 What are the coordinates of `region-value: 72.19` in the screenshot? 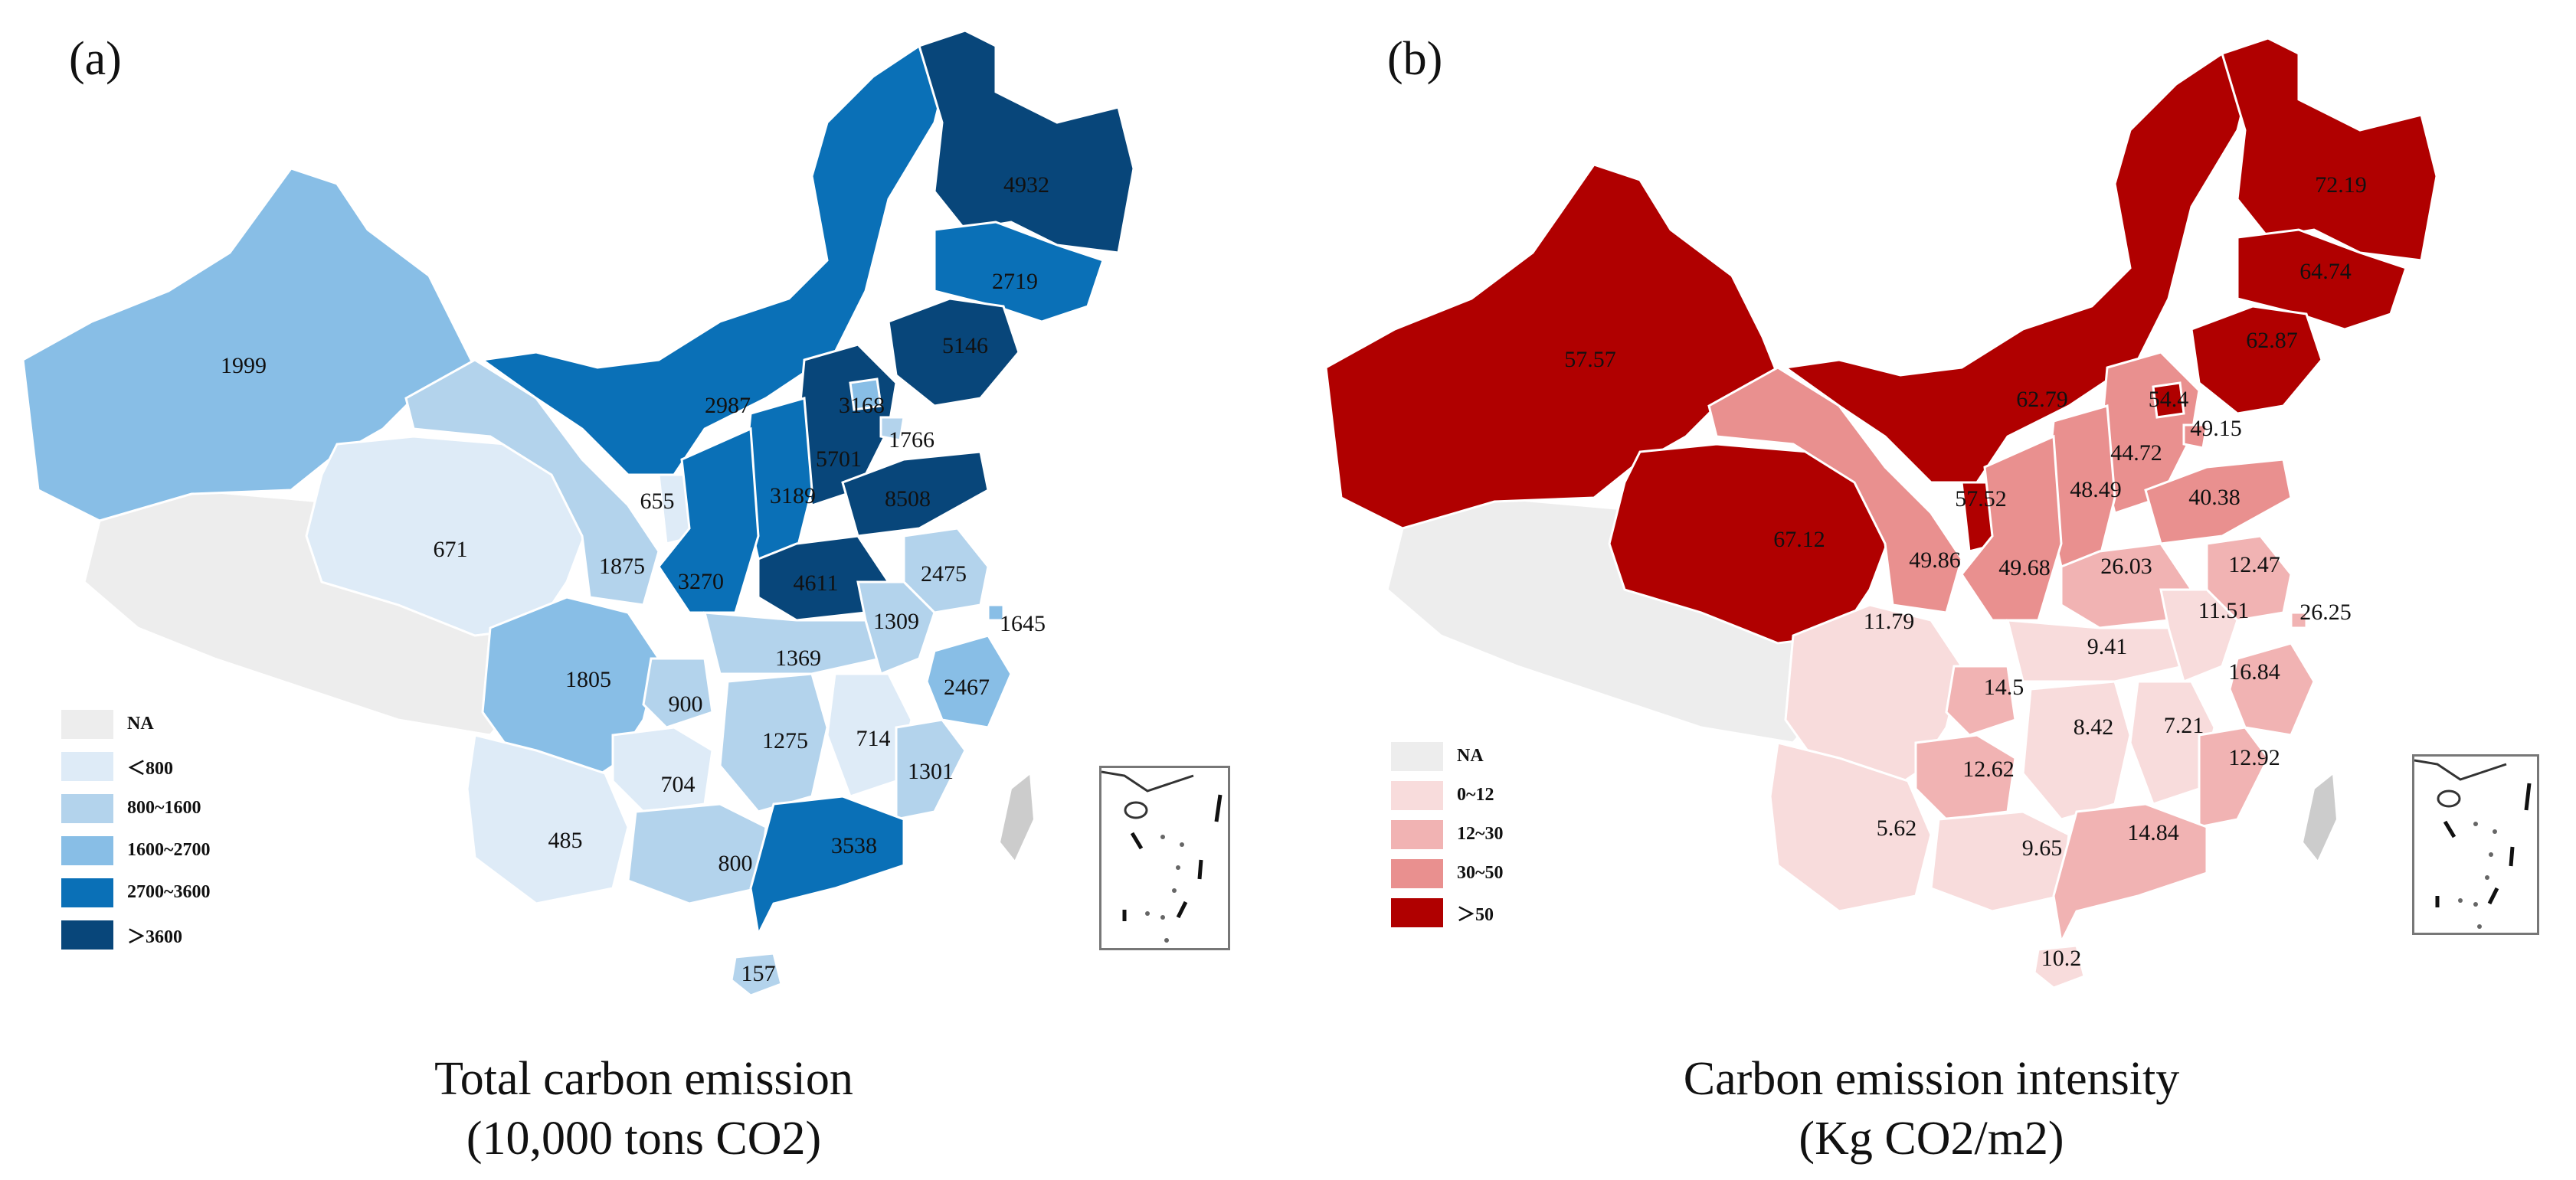 It's located at (2341, 185).